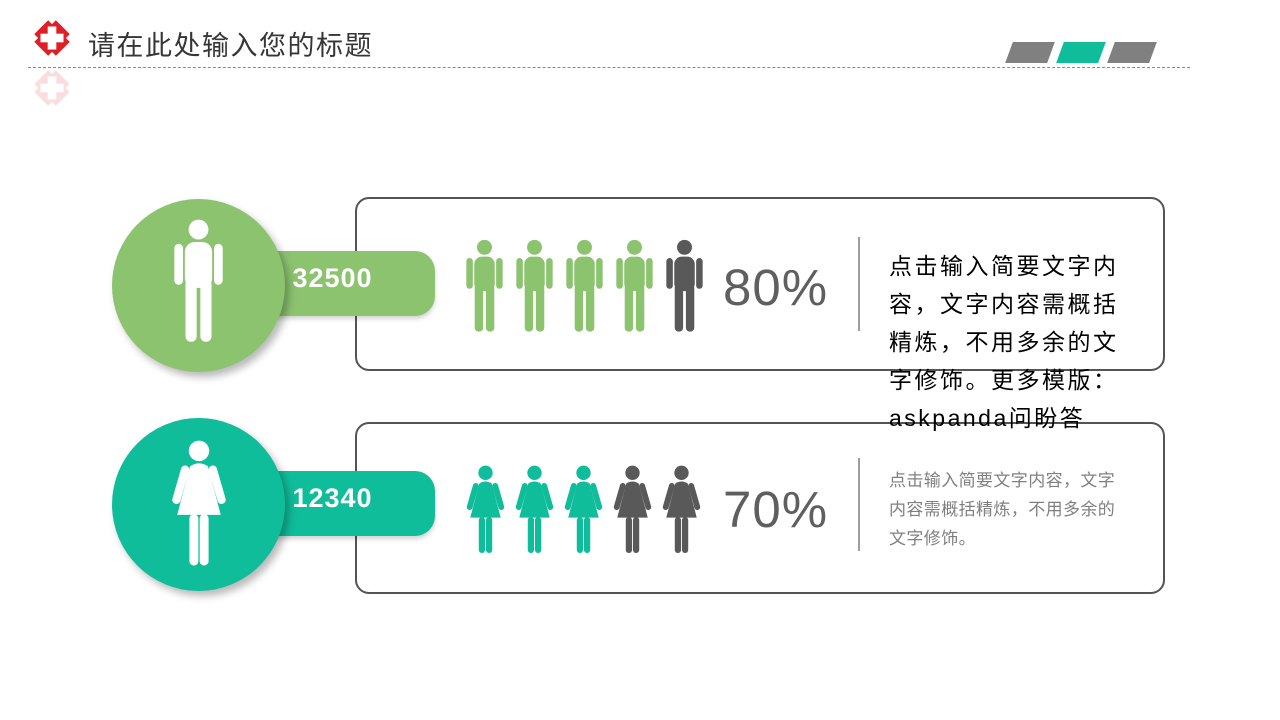 This screenshot has width=1280, height=720. I want to click on description-line: 内容需概括精炼，不用多余的, so click(1002, 509).